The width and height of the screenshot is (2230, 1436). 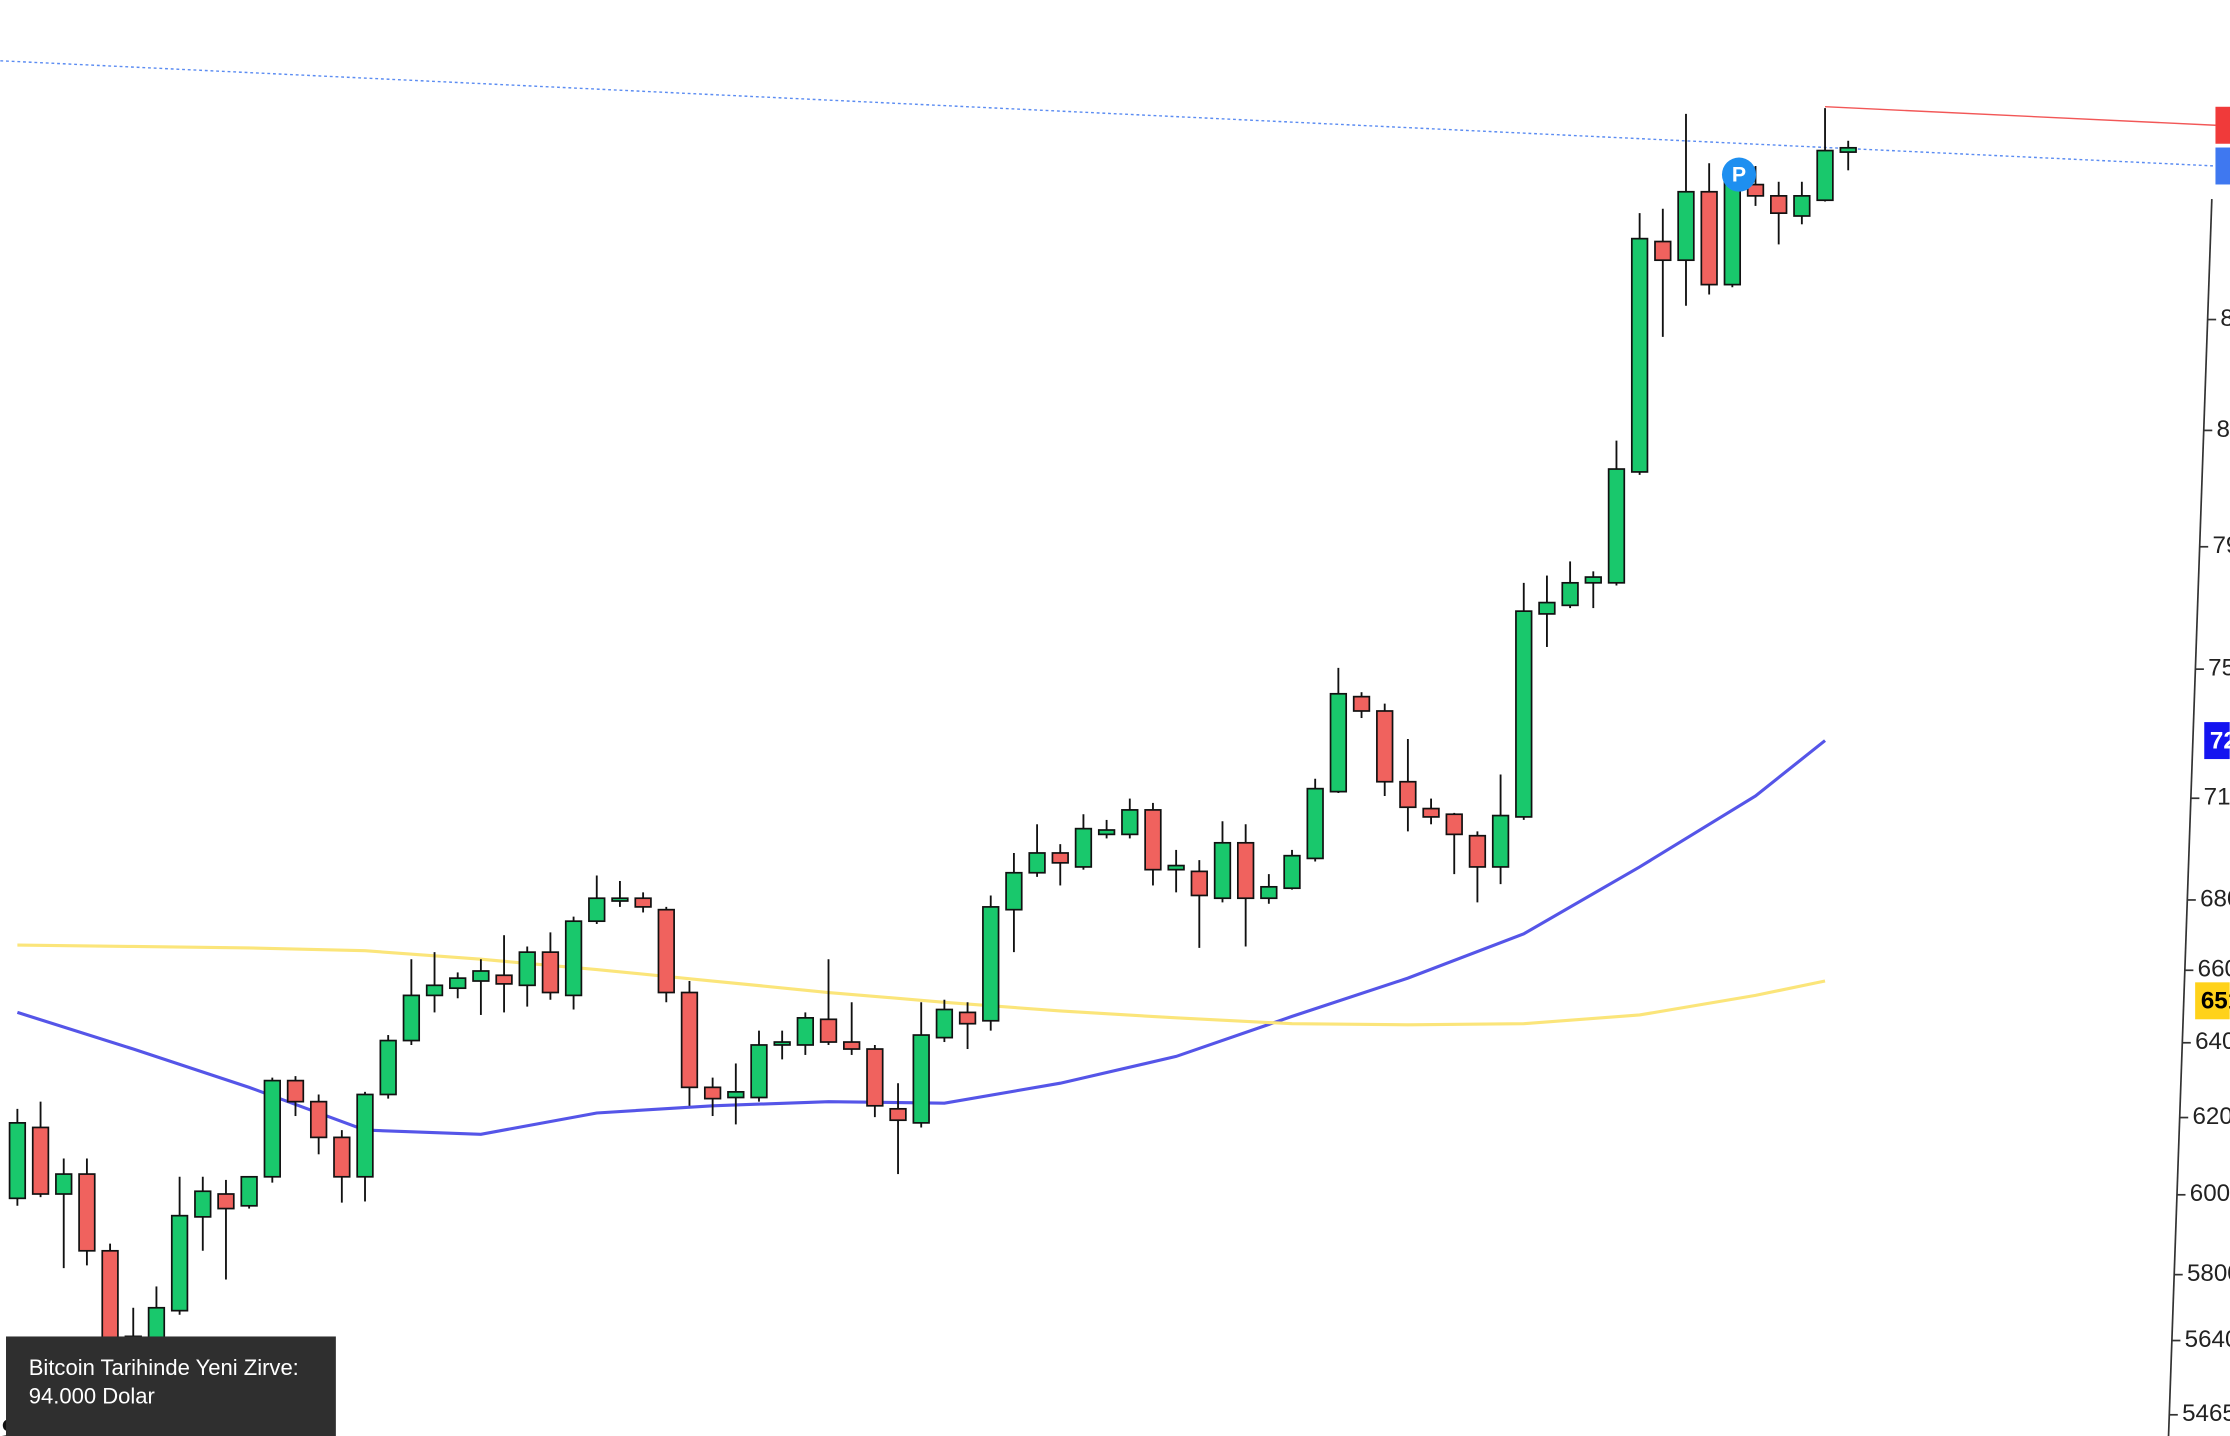 I want to click on y-tick-label: 56400, so click(x=2207, y=1339).